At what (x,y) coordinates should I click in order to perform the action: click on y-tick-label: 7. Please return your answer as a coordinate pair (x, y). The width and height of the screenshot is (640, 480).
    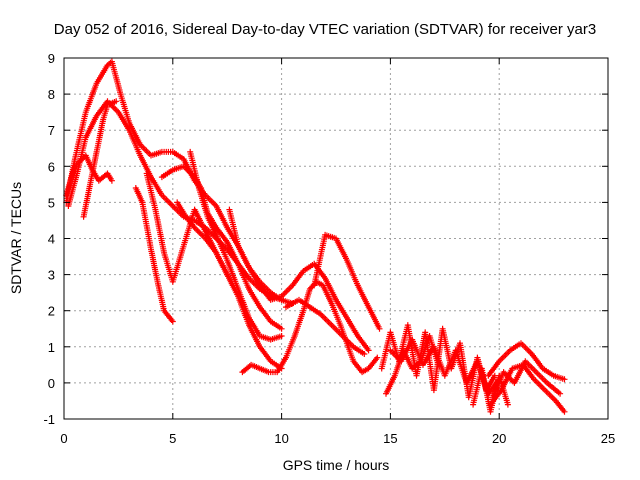
    Looking at the image, I should click on (51, 130).